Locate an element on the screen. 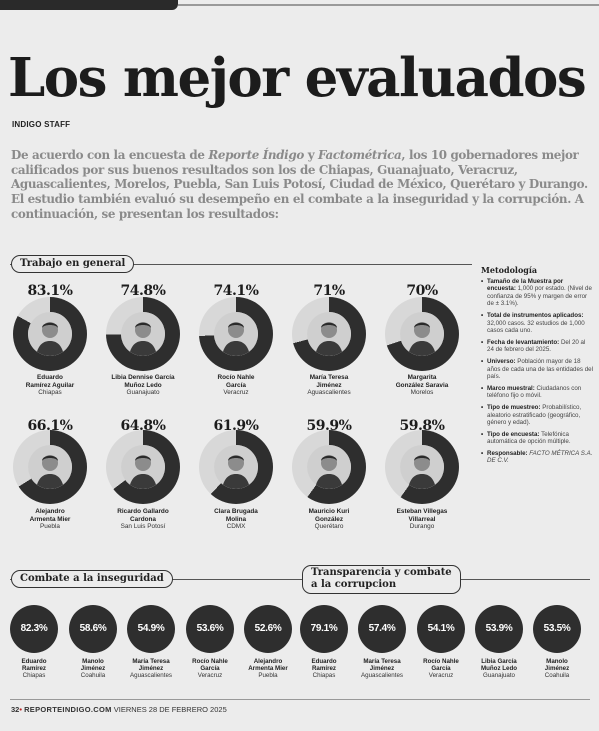 Image resolution: width=599 pixels, height=731 pixels. inseguridad-governor-state: Veracruz is located at coordinates (210, 675).